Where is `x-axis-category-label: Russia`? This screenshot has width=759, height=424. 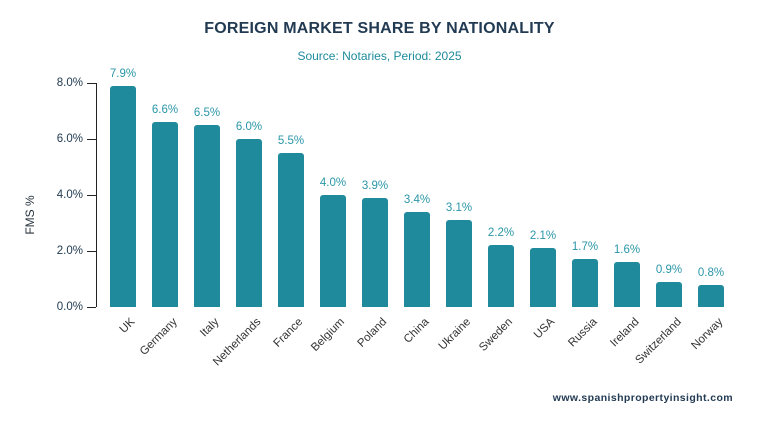
x-axis-category-label: Russia is located at coordinates (583, 333).